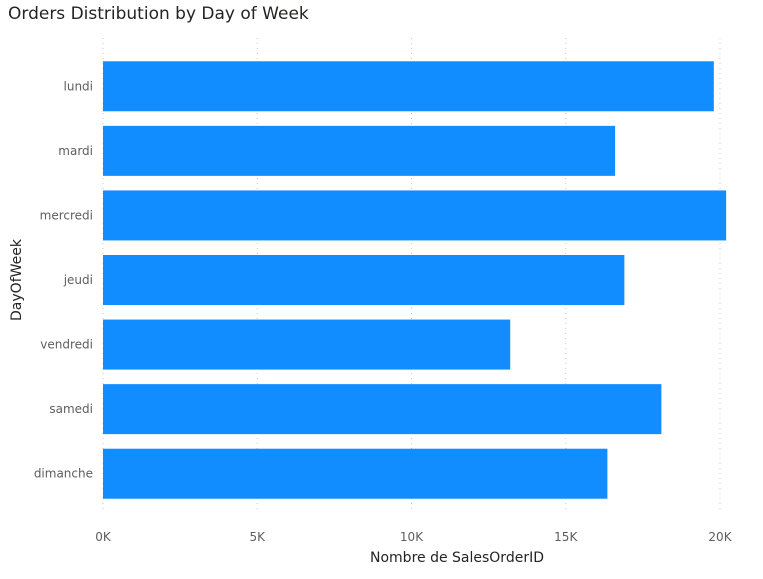 This screenshot has width=763, height=579. Describe the element at coordinates (364, 280) in the screenshot. I see `bar-jeudi` at that location.